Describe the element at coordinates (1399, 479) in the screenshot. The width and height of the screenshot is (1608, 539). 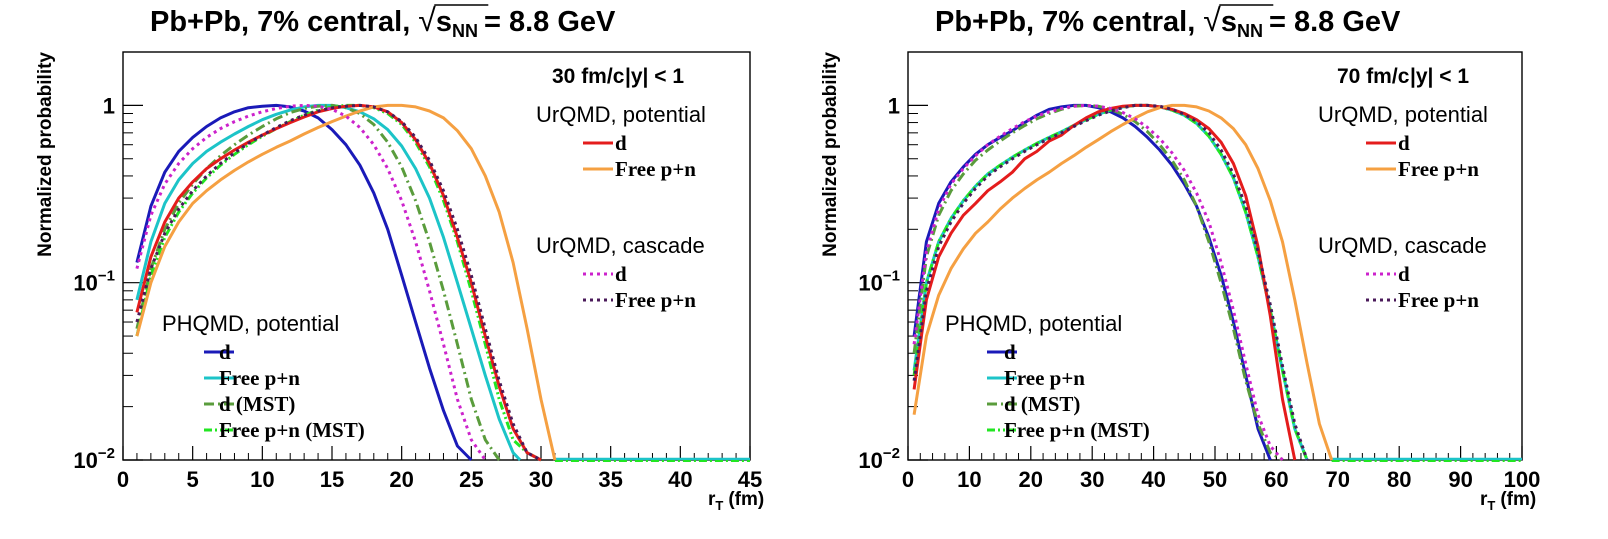
I see `x-tick-label: 80` at that location.